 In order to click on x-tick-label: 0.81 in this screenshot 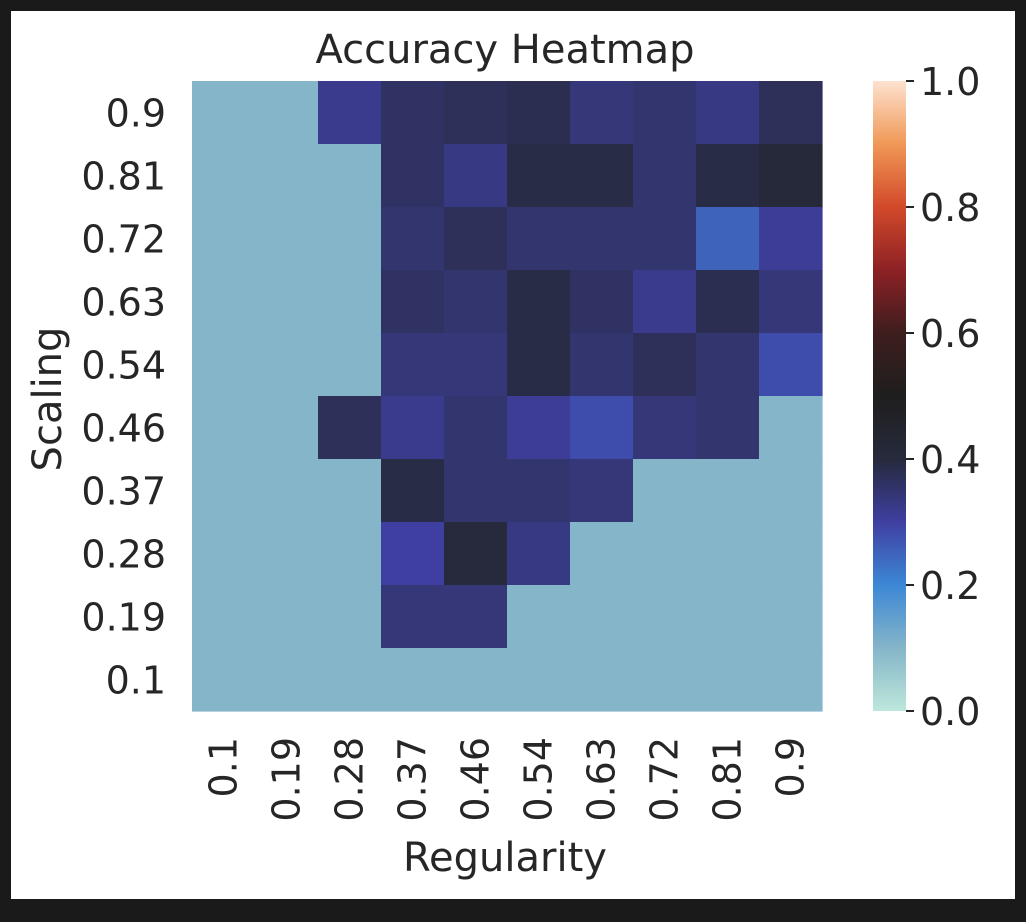, I will do `click(728, 779)`.